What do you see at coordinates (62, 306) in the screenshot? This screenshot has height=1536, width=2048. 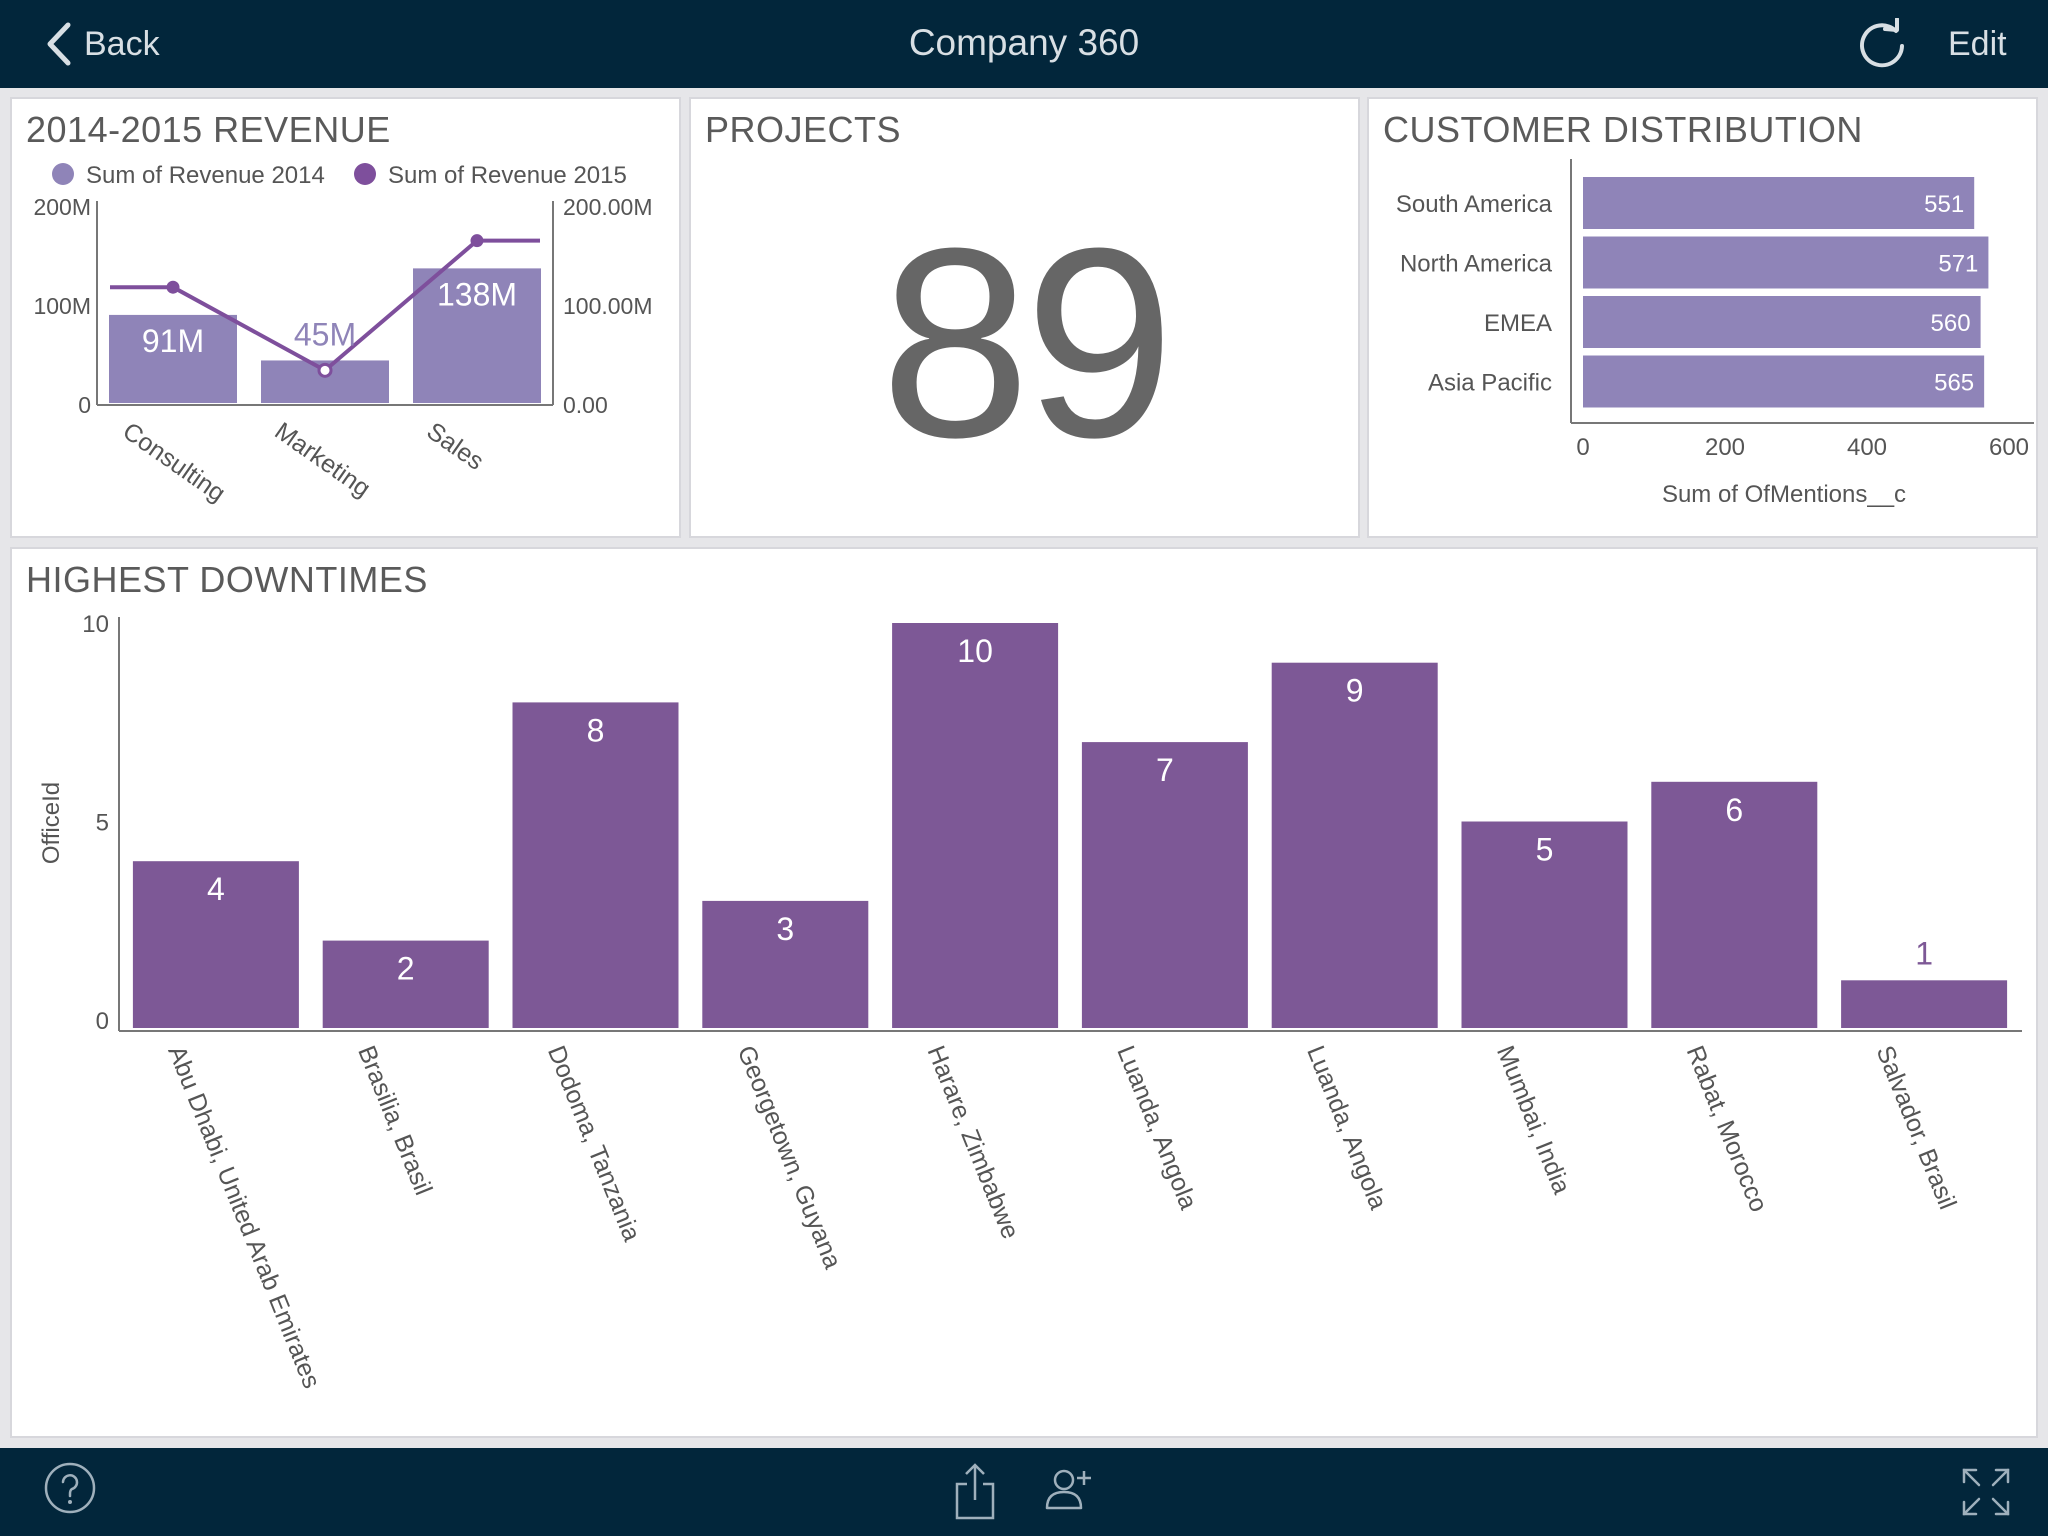 I see `y-tick-label: 100M` at bounding box center [62, 306].